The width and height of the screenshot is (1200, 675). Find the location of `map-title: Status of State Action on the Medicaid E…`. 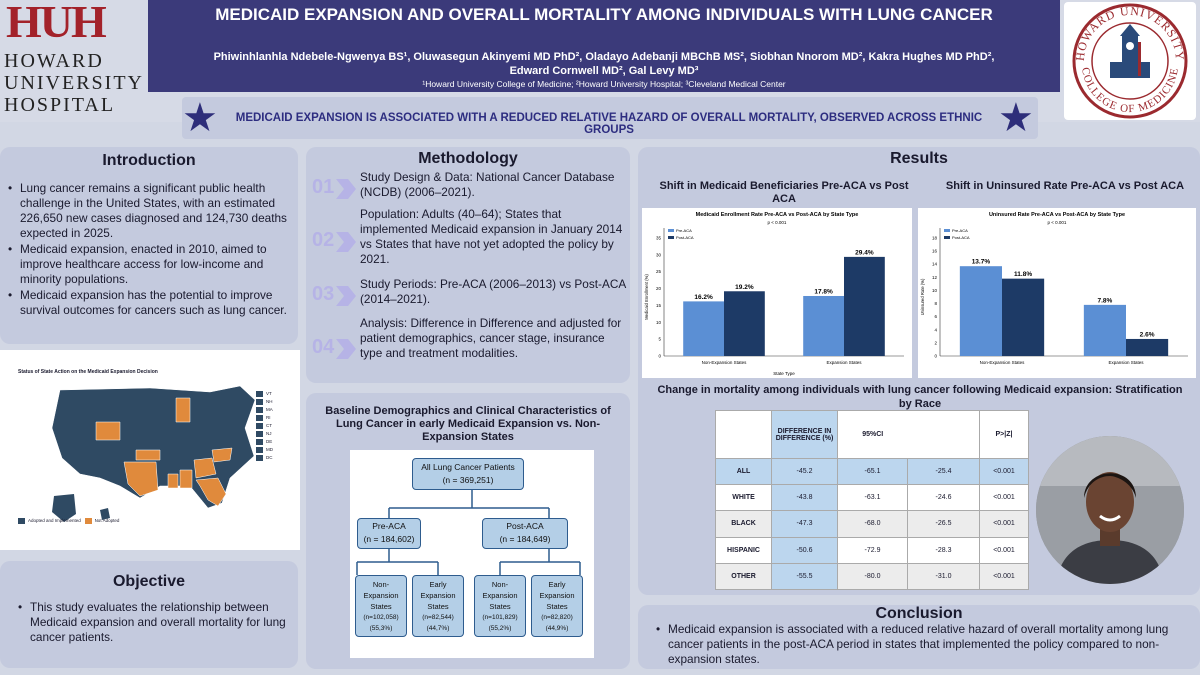

map-title: Status of State Action on the Medicaid E… is located at coordinates (88, 372).